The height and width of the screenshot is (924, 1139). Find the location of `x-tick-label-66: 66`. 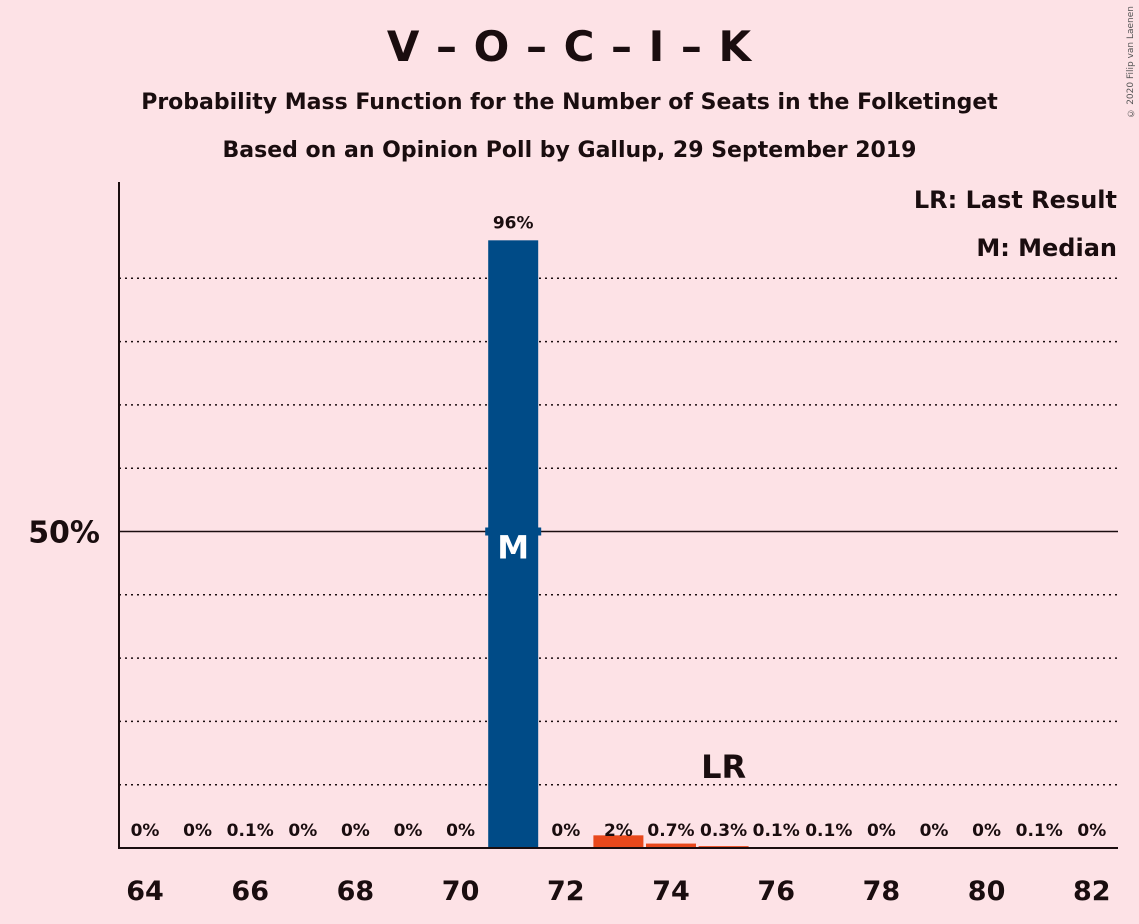

x-tick-label-66: 66 is located at coordinates (250, 891).